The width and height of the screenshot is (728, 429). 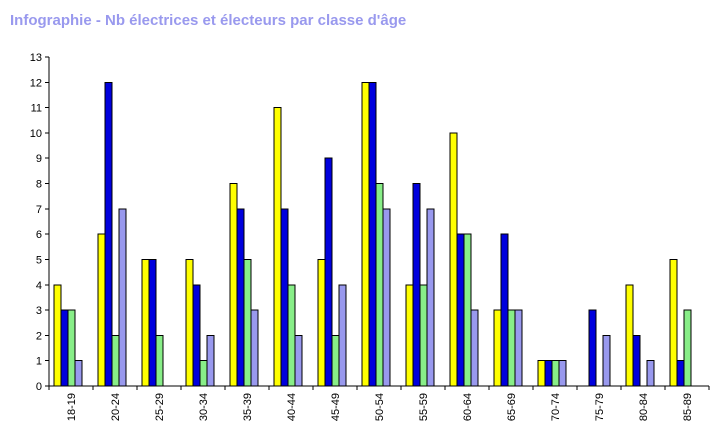 What do you see at coordinates (468, 407) in the screenshot?
I see `x-tick-label: 60-64` at bounding box center [468, 407].